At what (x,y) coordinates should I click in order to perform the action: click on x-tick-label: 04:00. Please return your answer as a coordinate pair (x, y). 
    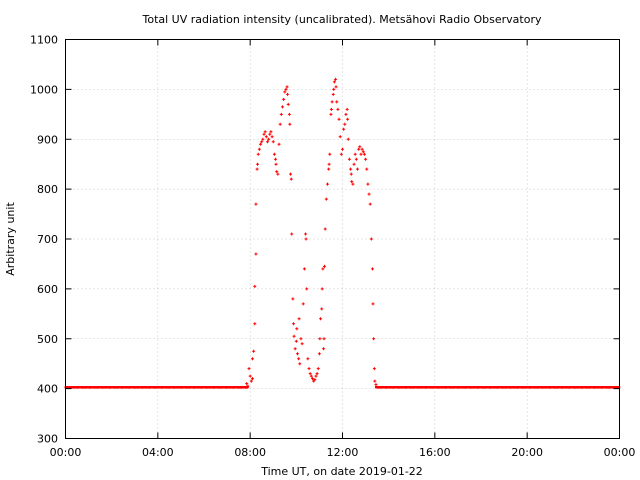
    Looking at the image, I should click on (158, 452).